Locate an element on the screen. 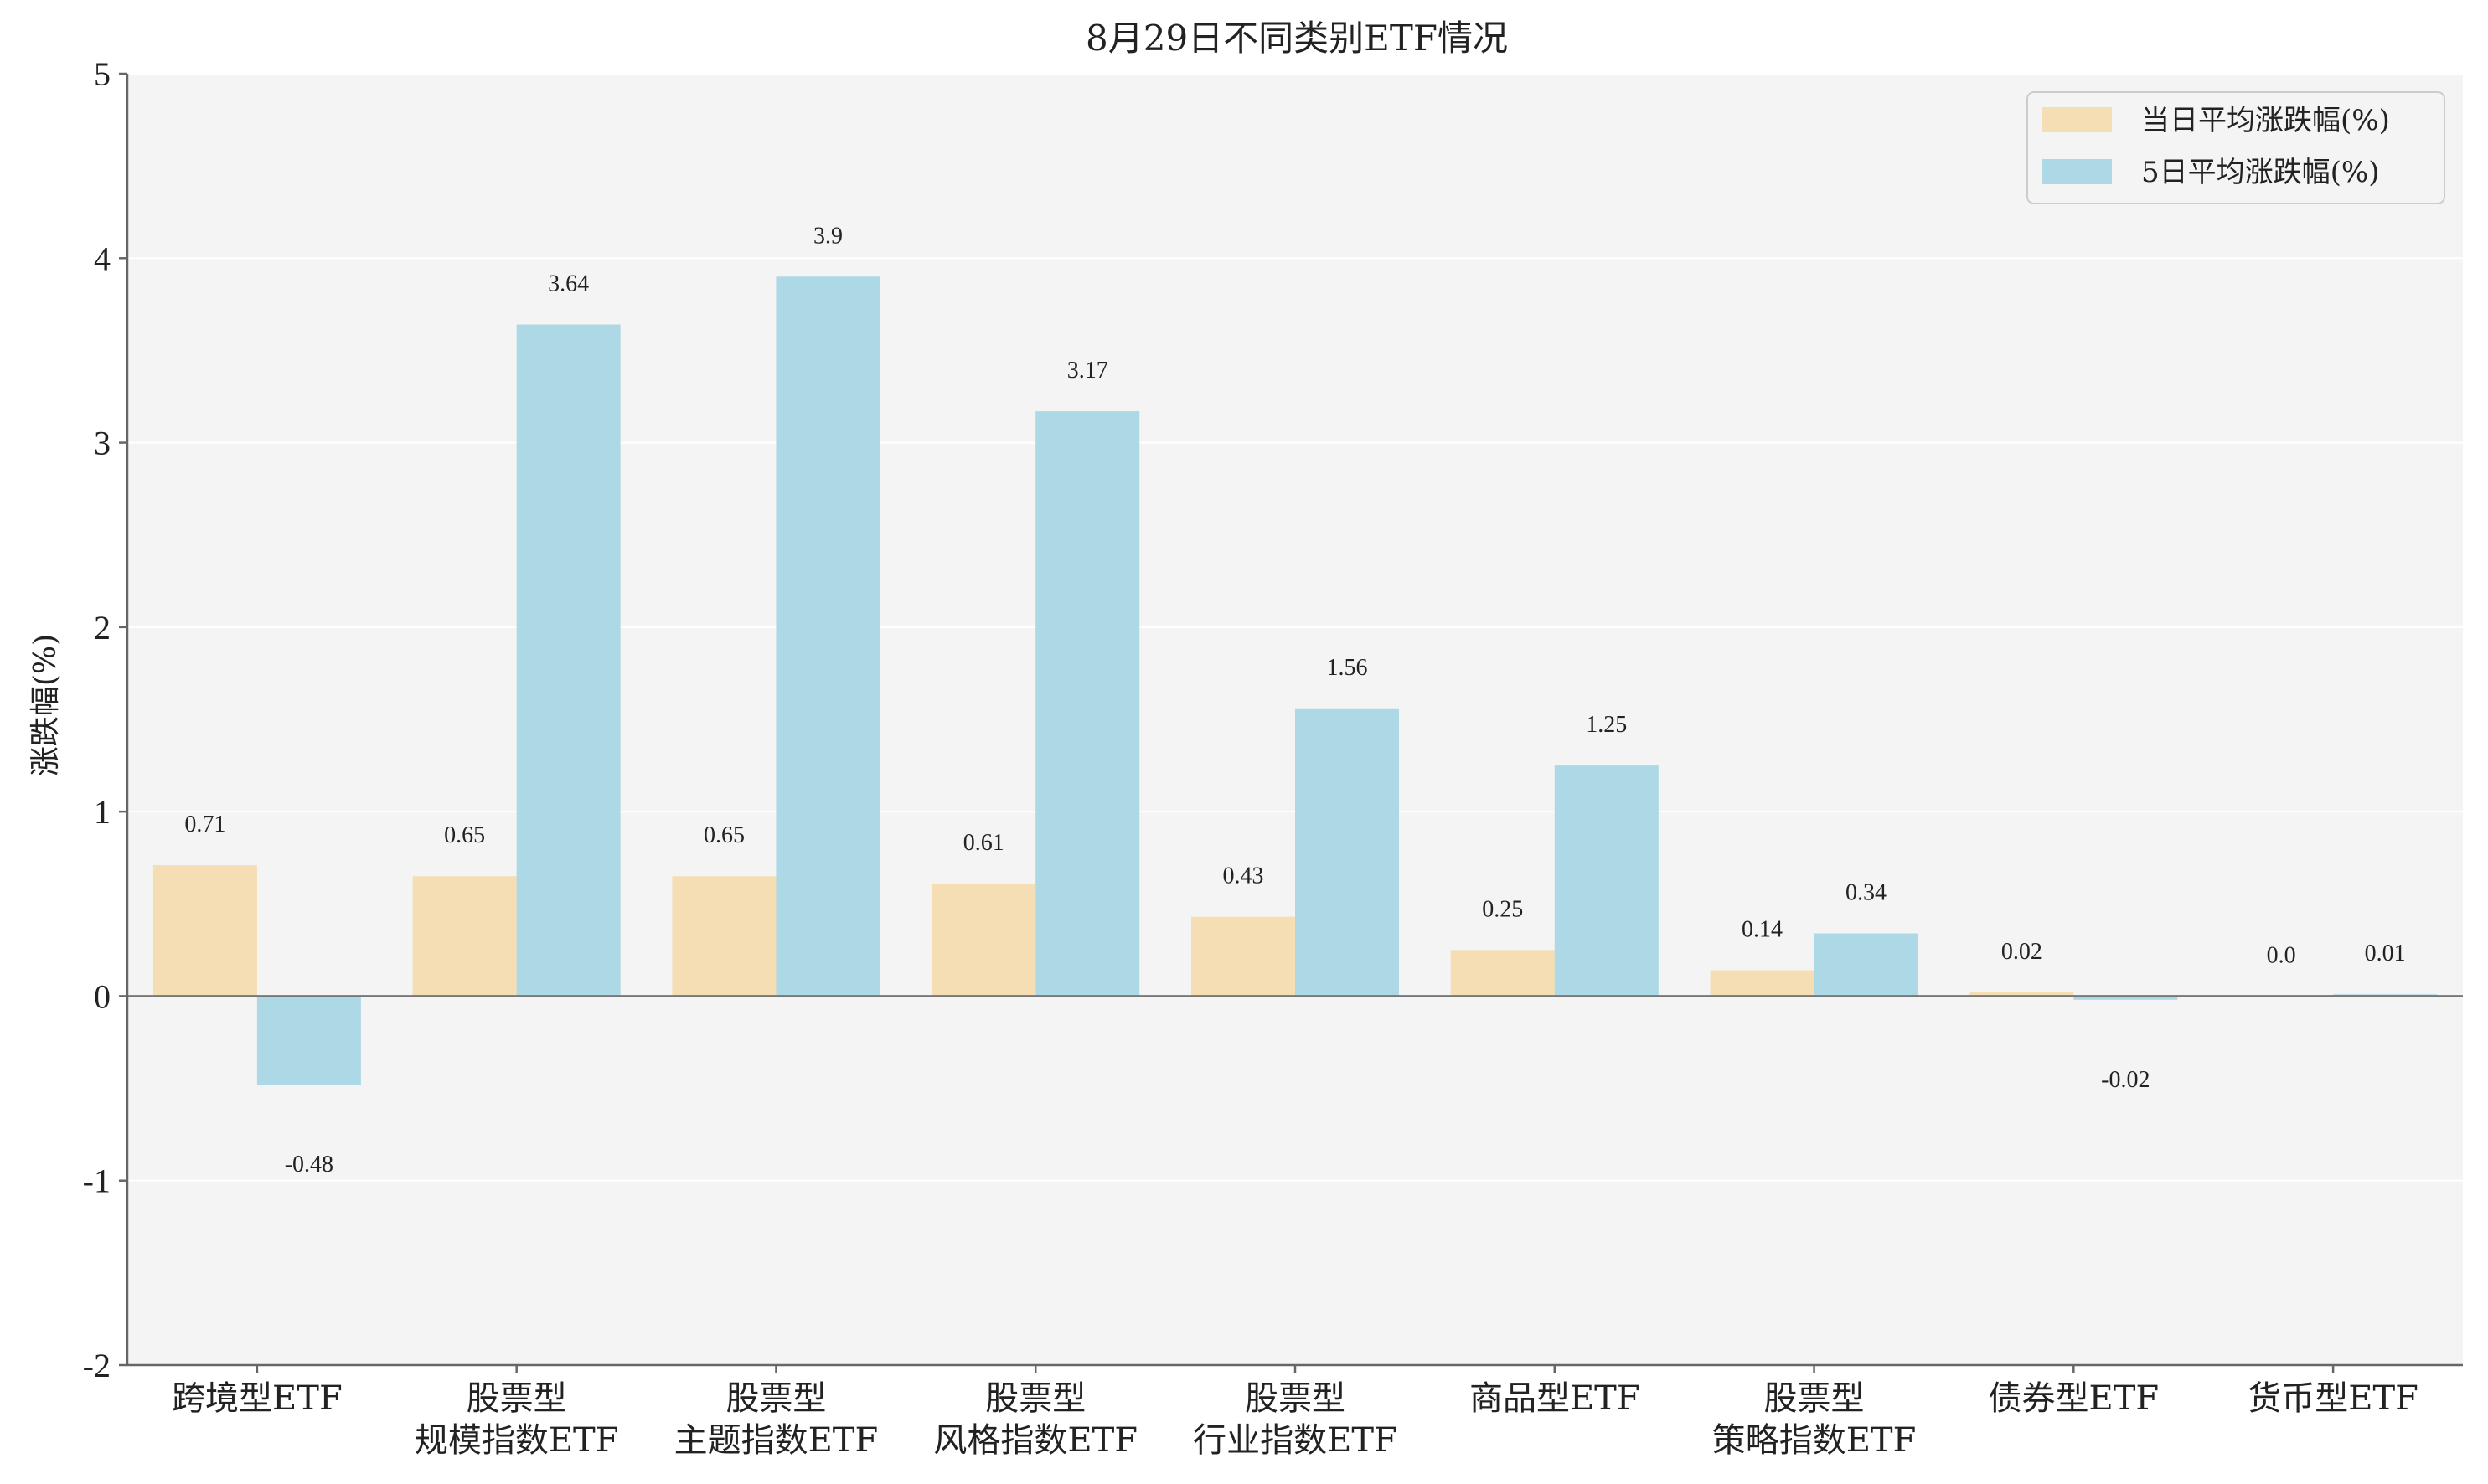 The width and height of the screenshot is (2488, 1484). legend-box is located at coordinates (2235, 147).